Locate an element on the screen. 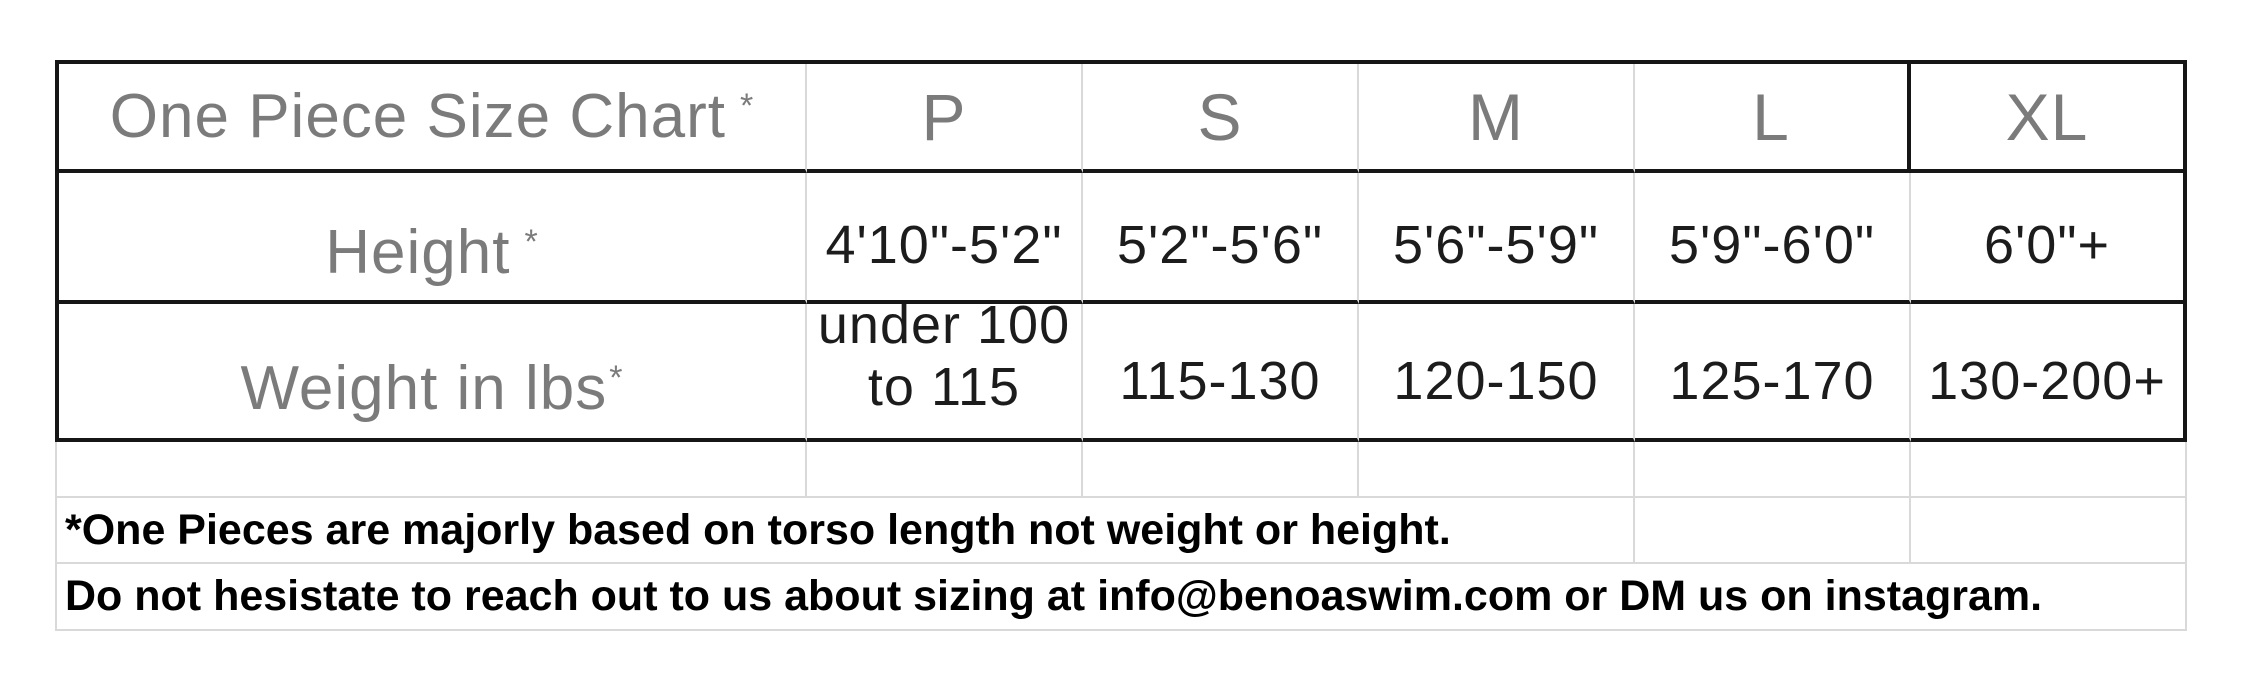 The width and height of the screenshot is (2242, 691). header-cell-l: L is located at coordinates (1773, 118).